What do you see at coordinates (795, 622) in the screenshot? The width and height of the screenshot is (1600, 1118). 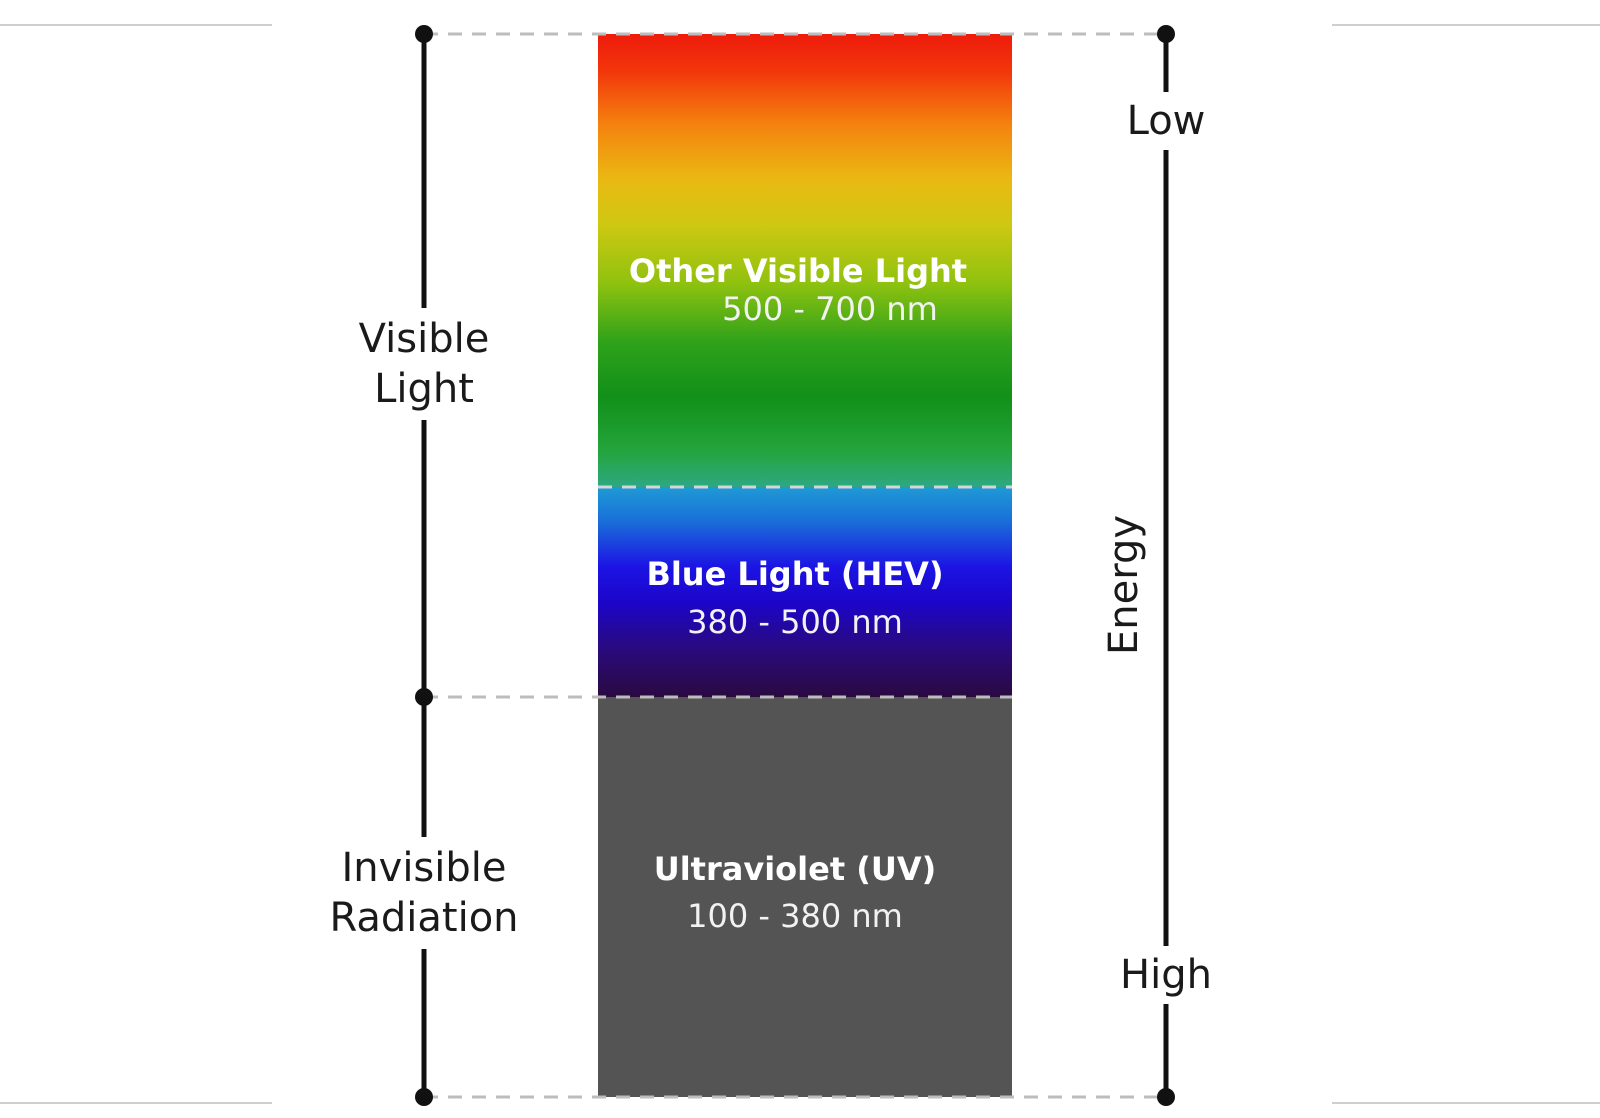 I see `blue-band-range: 380 - 500 nm` at bounding box center [795, 622].